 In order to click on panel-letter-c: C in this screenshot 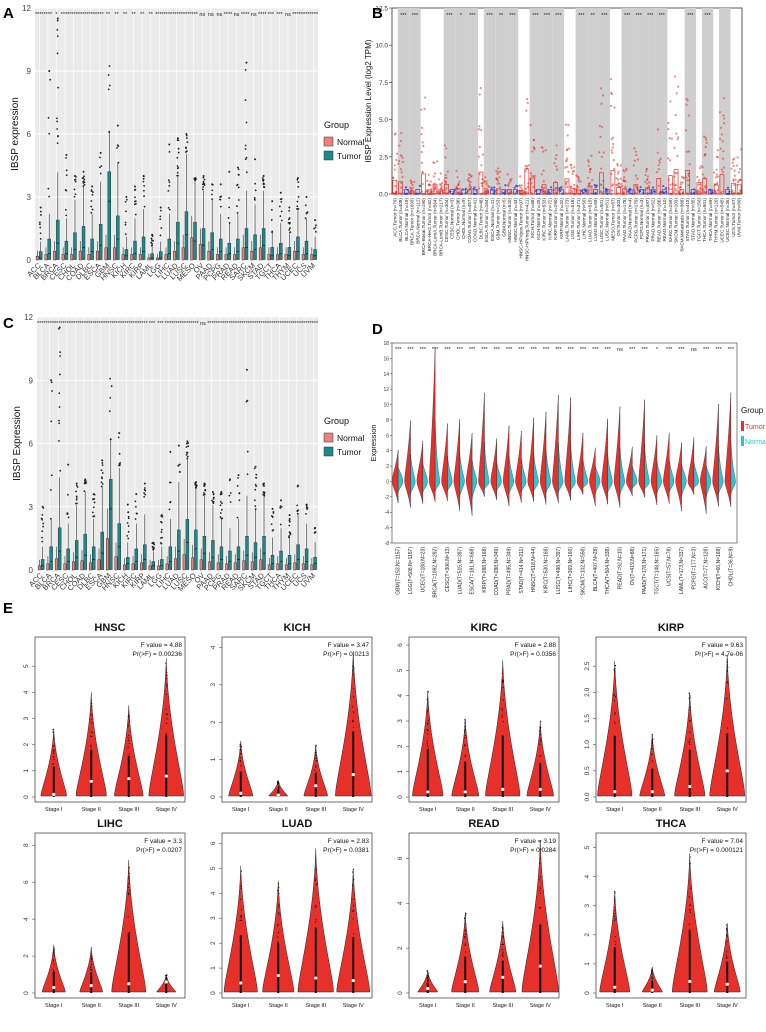, I will do `click(8, 323)`.